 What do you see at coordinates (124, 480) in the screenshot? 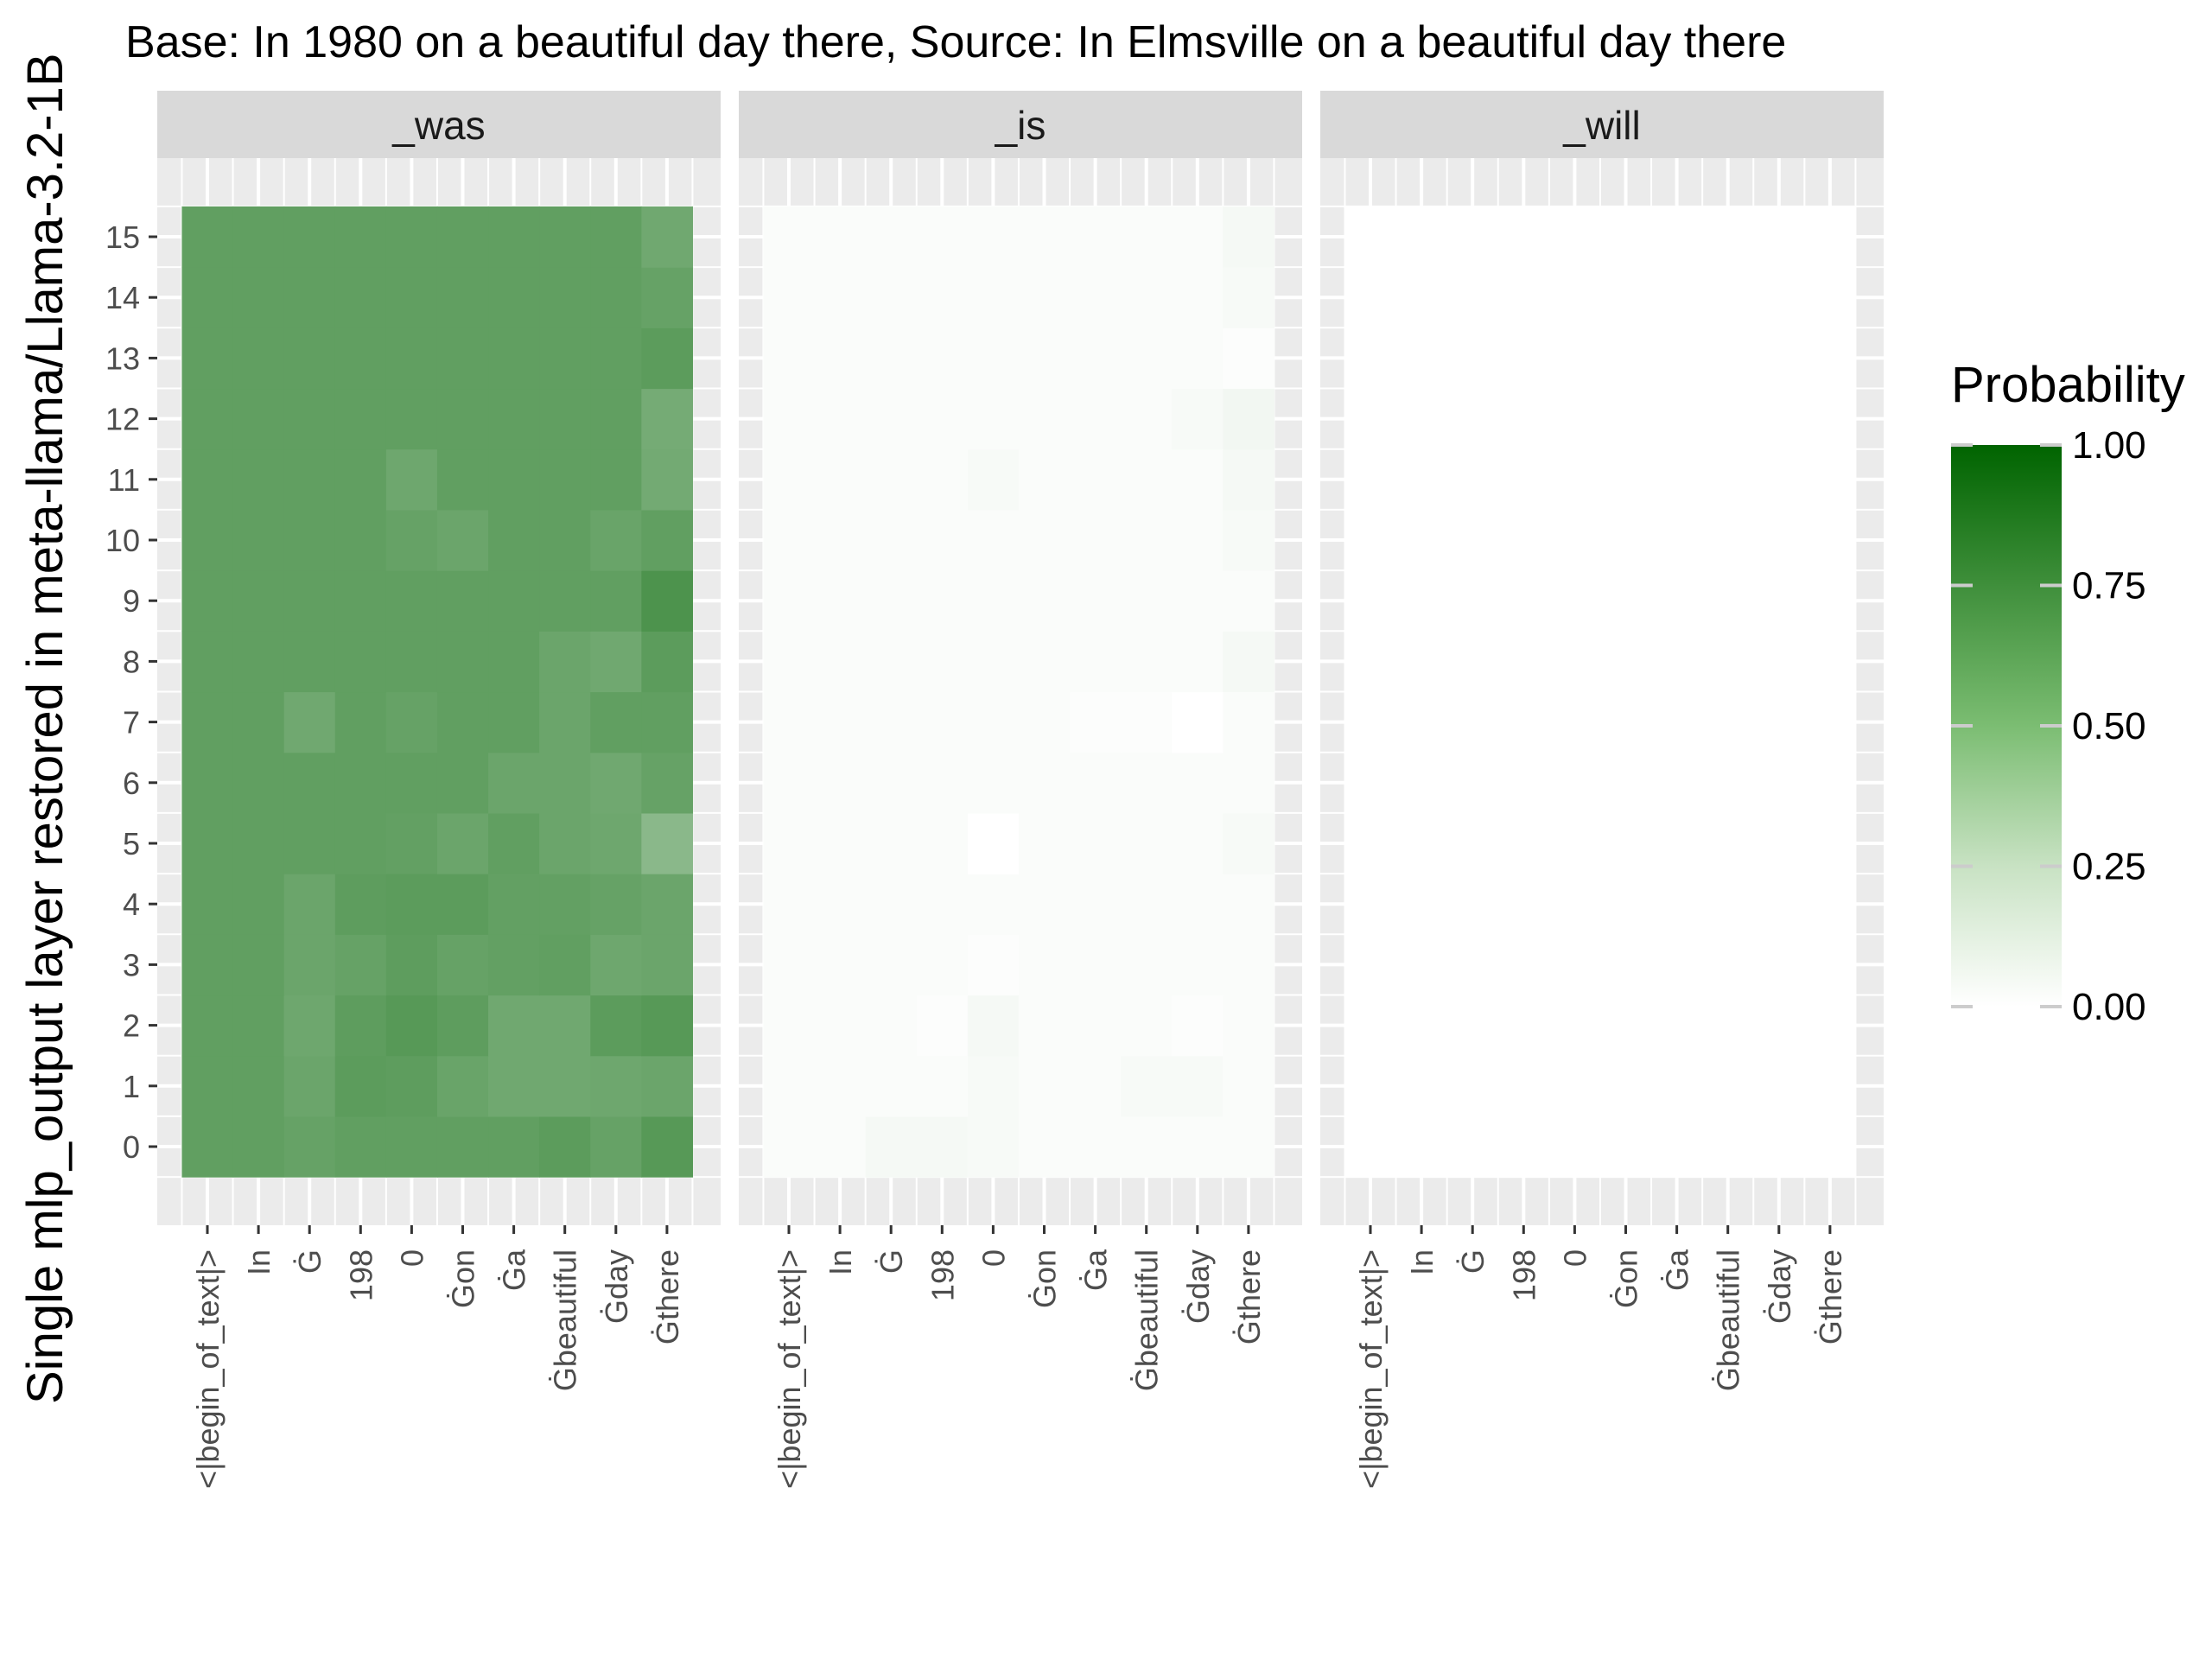
I see `y-tick-label: 11` at bounding box center [124, 480].